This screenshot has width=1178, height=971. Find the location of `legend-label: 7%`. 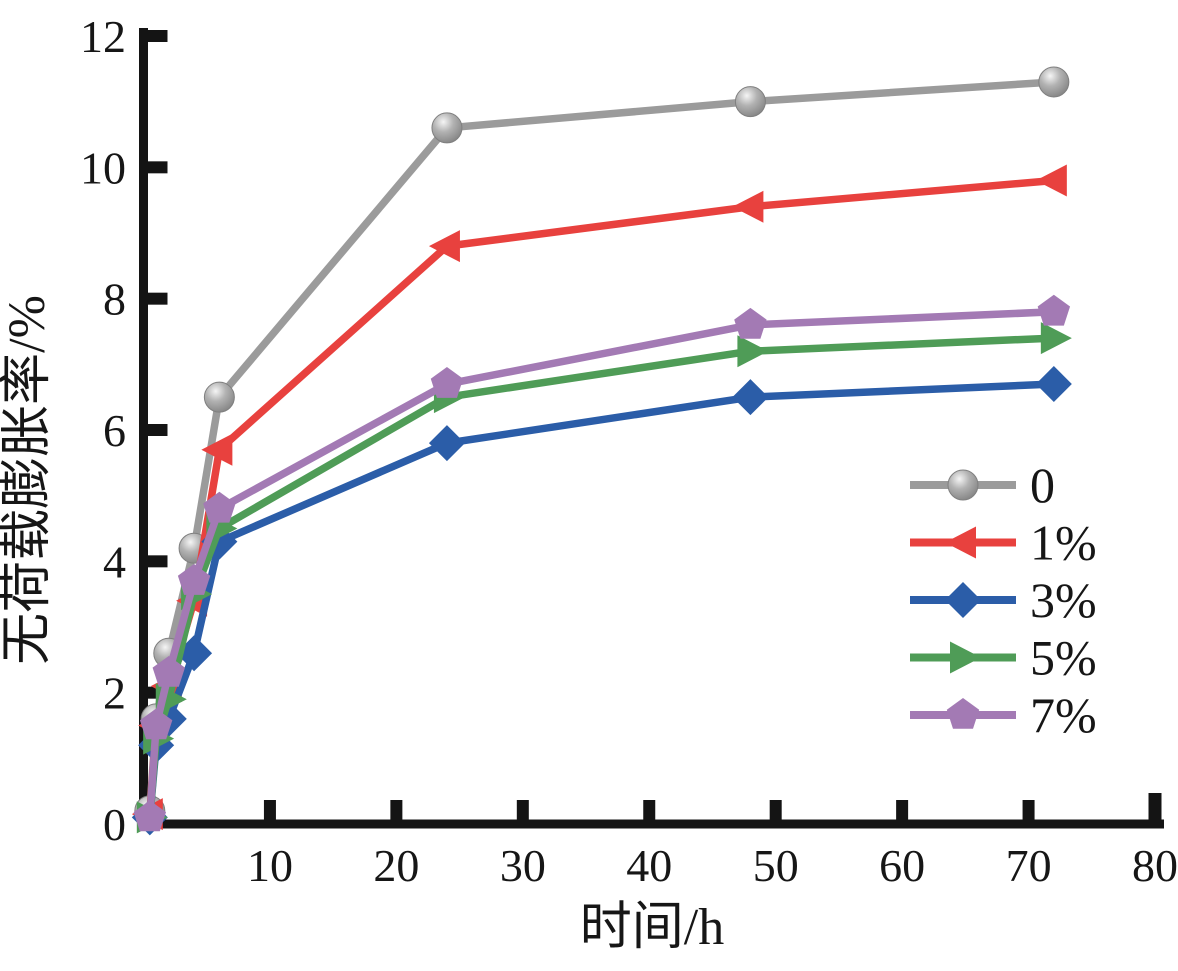

legend-label: 7% is located at coordinates (1063, 715).